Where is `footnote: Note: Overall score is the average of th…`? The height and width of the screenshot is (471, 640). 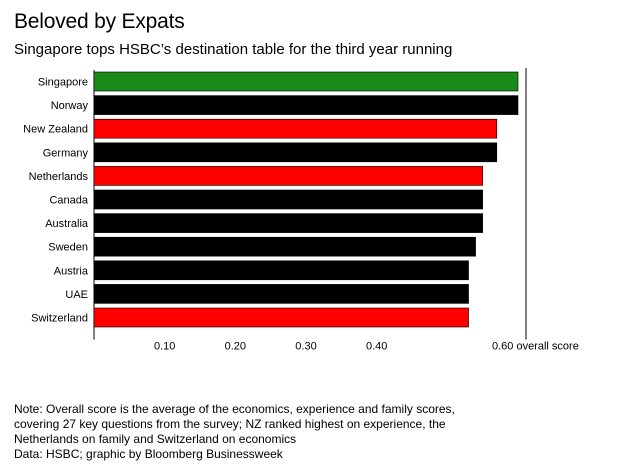 footnote: Note: Overall score is the average of th… is located at coordinates (319, 432).